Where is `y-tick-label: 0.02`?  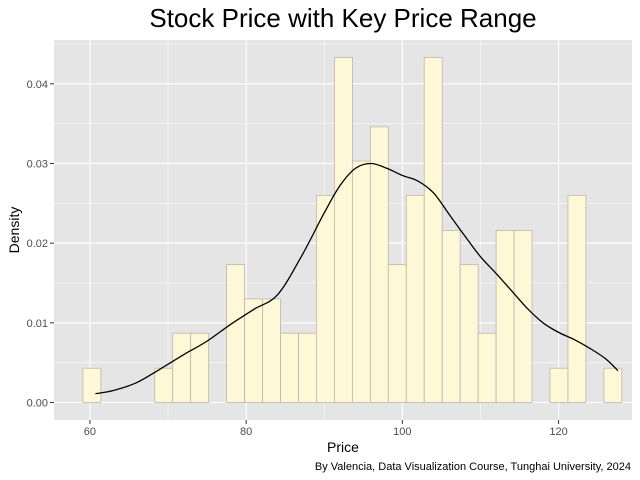 y-tick-label: 0.02 is located at coordinates (37, 244).